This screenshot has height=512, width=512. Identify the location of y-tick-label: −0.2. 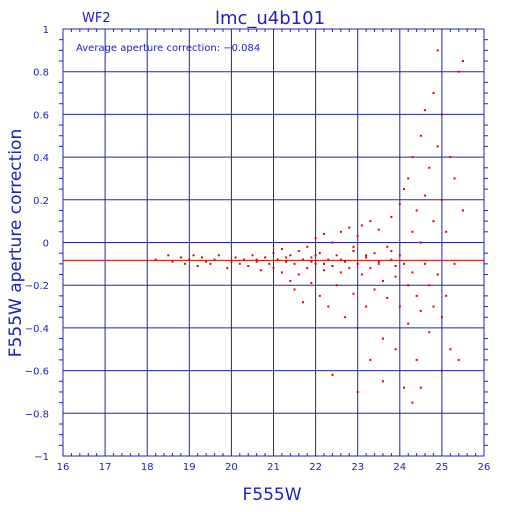
(37, 286).